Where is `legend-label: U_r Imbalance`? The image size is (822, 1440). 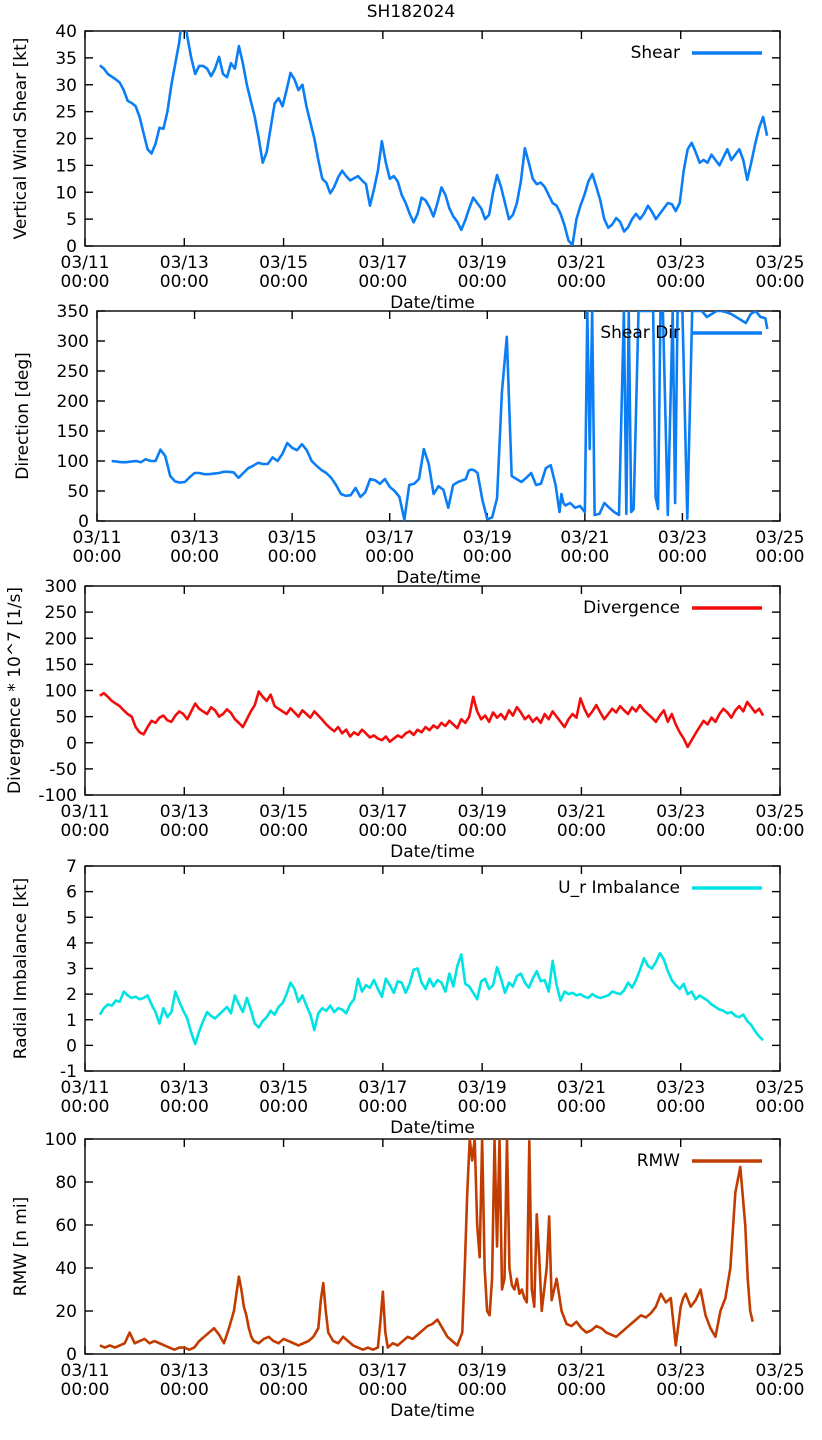
legend-label: U_r Imbalance is located at coordinates (619, 888).